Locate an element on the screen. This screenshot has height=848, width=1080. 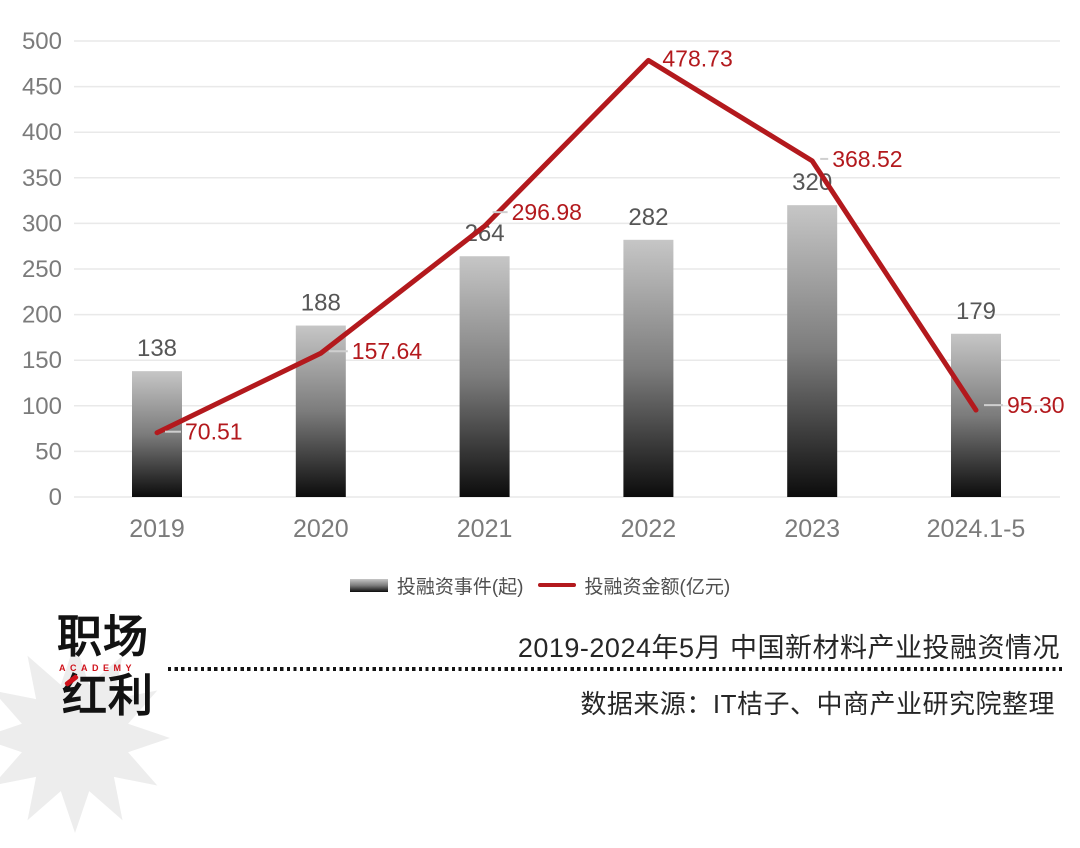
bar-value-label: 282 is located at coordinates (648, 217).